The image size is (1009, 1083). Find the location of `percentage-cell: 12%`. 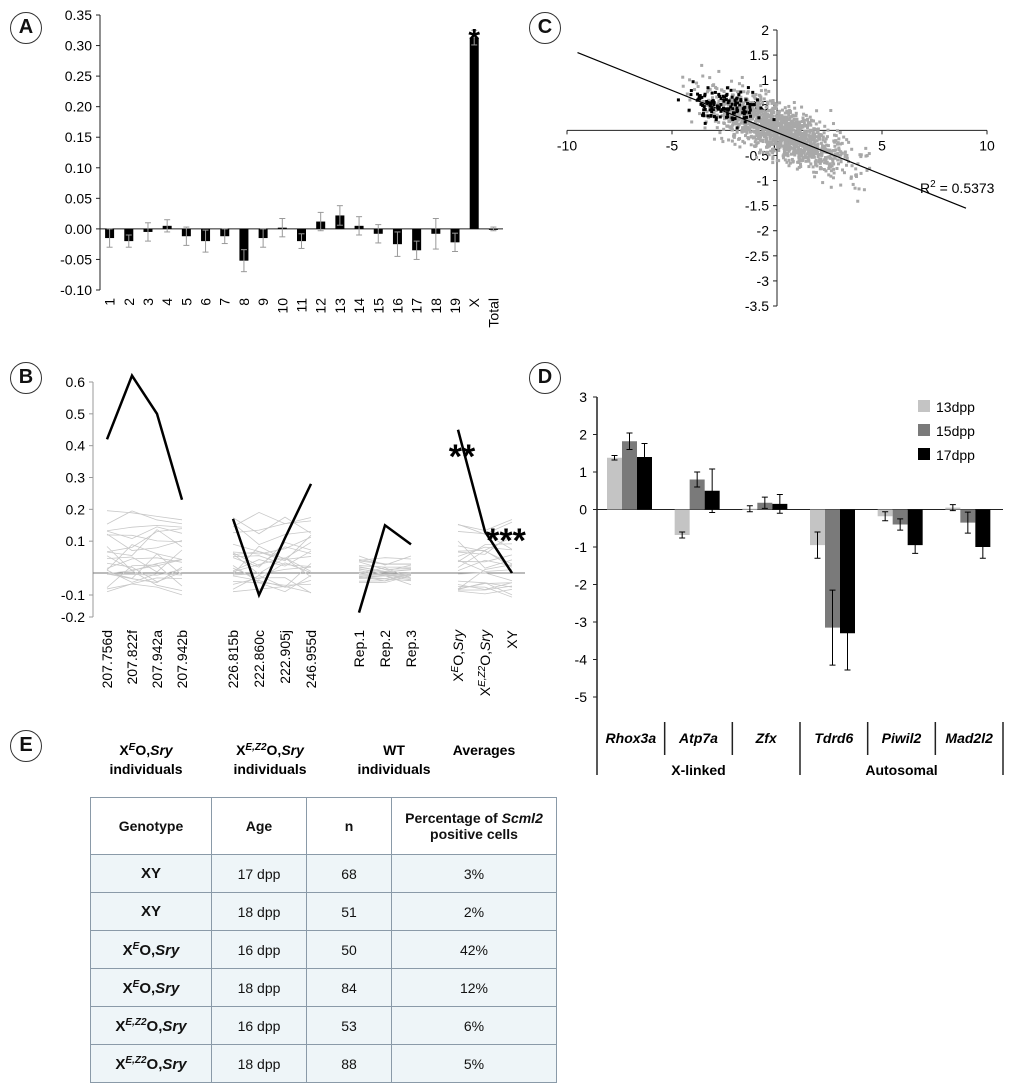

percentage-cell: 12% is located at coordinates (474, 987).